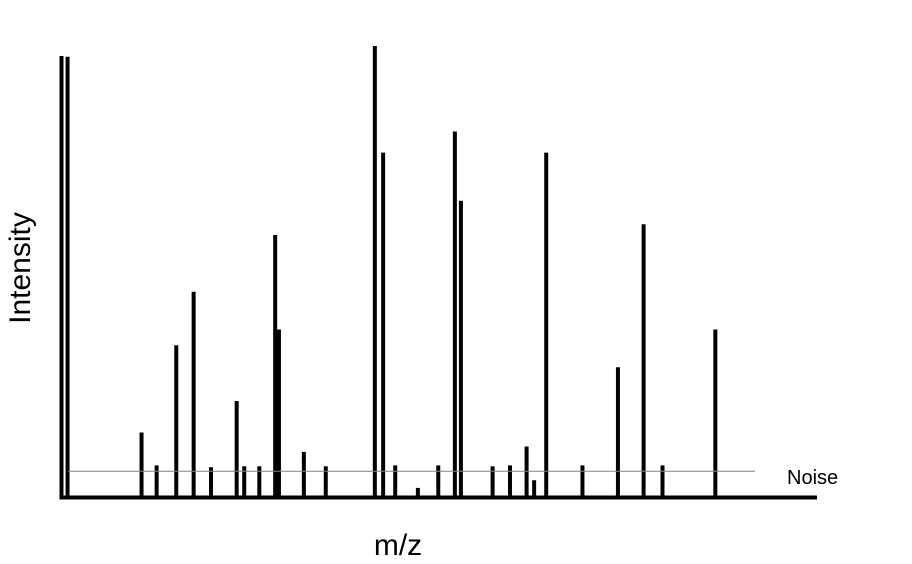 This screenshot has width=912, height=564. What do you see at coordinates (20, 268) in the screenshot?
I see `y-axis-label: Intensity` at bounding box center [20, 268].